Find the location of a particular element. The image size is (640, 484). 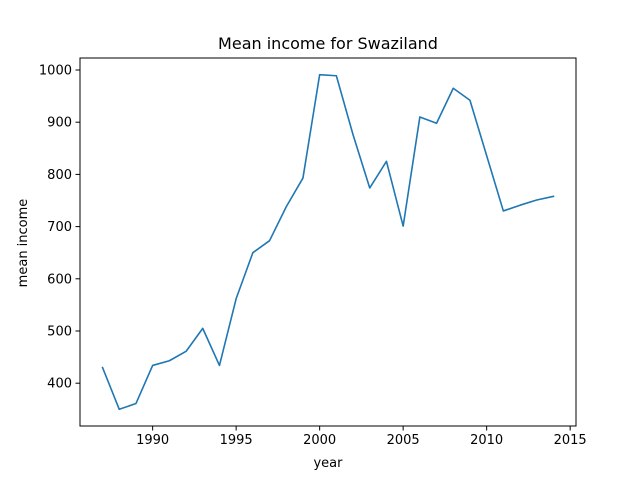

x-tick-label: 1995 is located at coordinates (236, 440).